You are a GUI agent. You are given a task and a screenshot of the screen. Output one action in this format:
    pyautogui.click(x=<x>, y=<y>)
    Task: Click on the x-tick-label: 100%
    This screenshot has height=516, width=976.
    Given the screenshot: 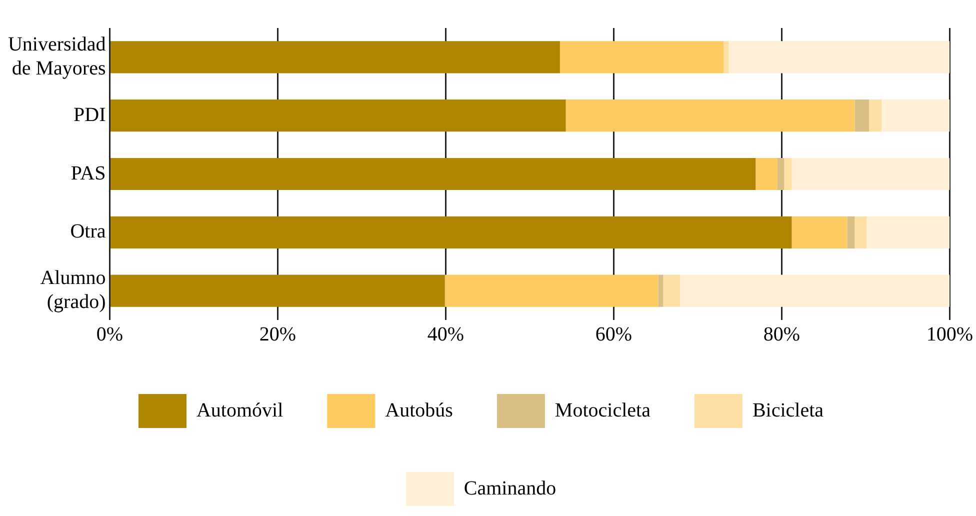 What is the action you would take?
    pyautogui.click(x=950, y=334)
    